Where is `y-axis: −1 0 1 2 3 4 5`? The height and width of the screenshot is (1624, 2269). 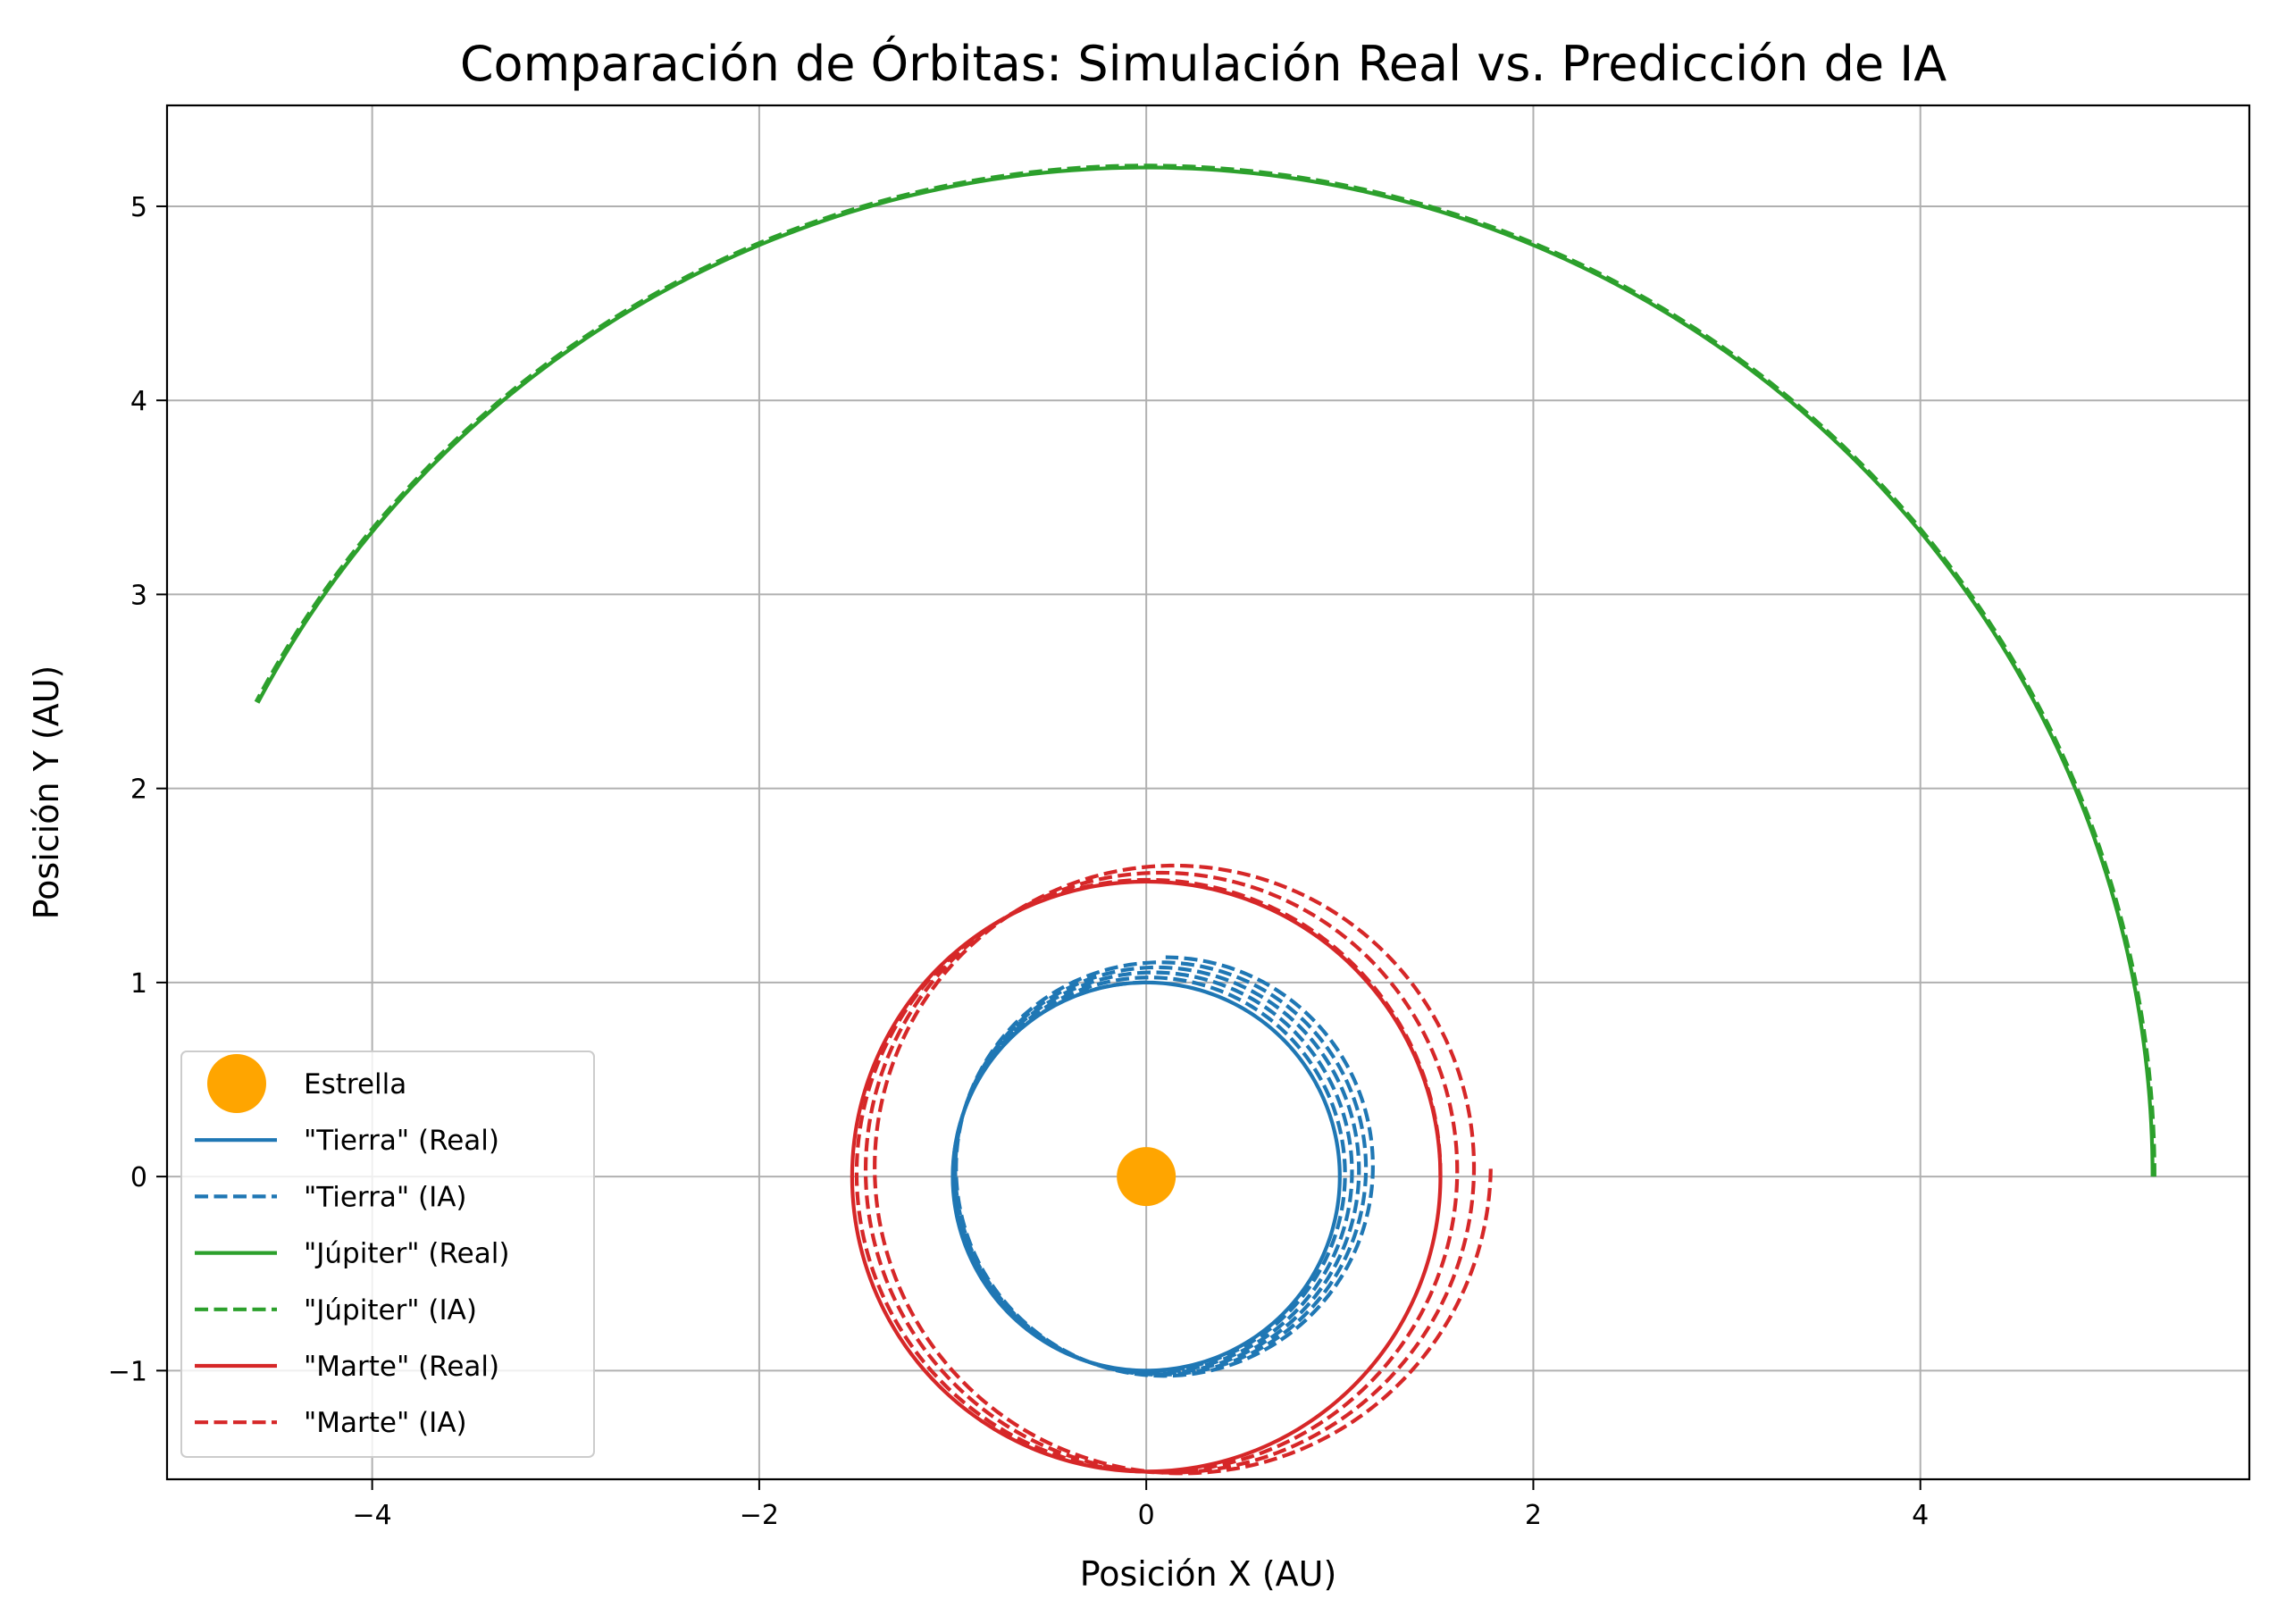
y-axis: −1 0 1 2 3 4 5 is located at coordinates (138, 789).